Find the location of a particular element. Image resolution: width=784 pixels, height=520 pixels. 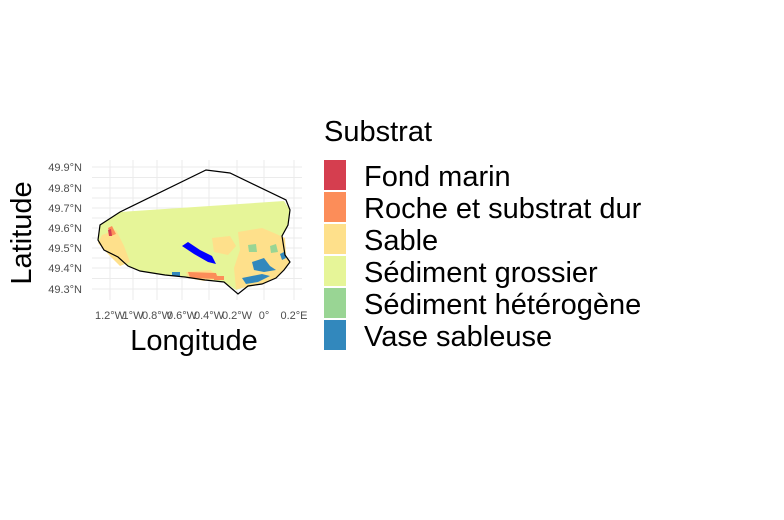

substrate-fond-marin is located at coordinates (110, 232).